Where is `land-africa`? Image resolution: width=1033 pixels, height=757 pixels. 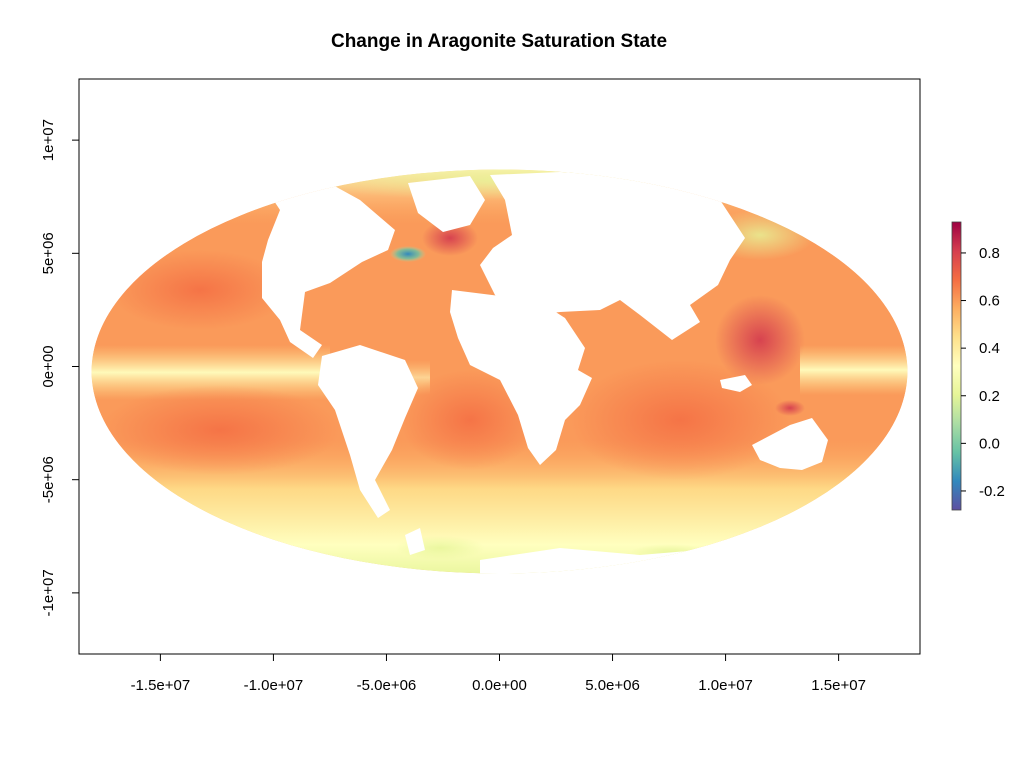 land-africa is located at coordinates (521, 377).